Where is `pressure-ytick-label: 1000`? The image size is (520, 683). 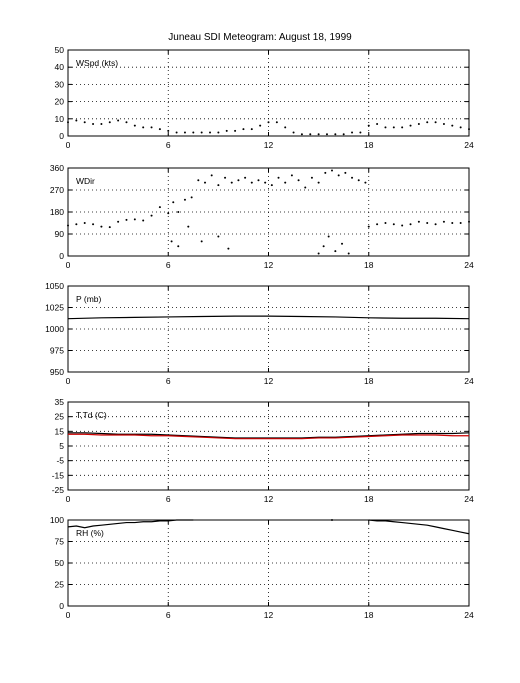 pressure-ytick-label: 1000 is located at coordinates (54, 329).